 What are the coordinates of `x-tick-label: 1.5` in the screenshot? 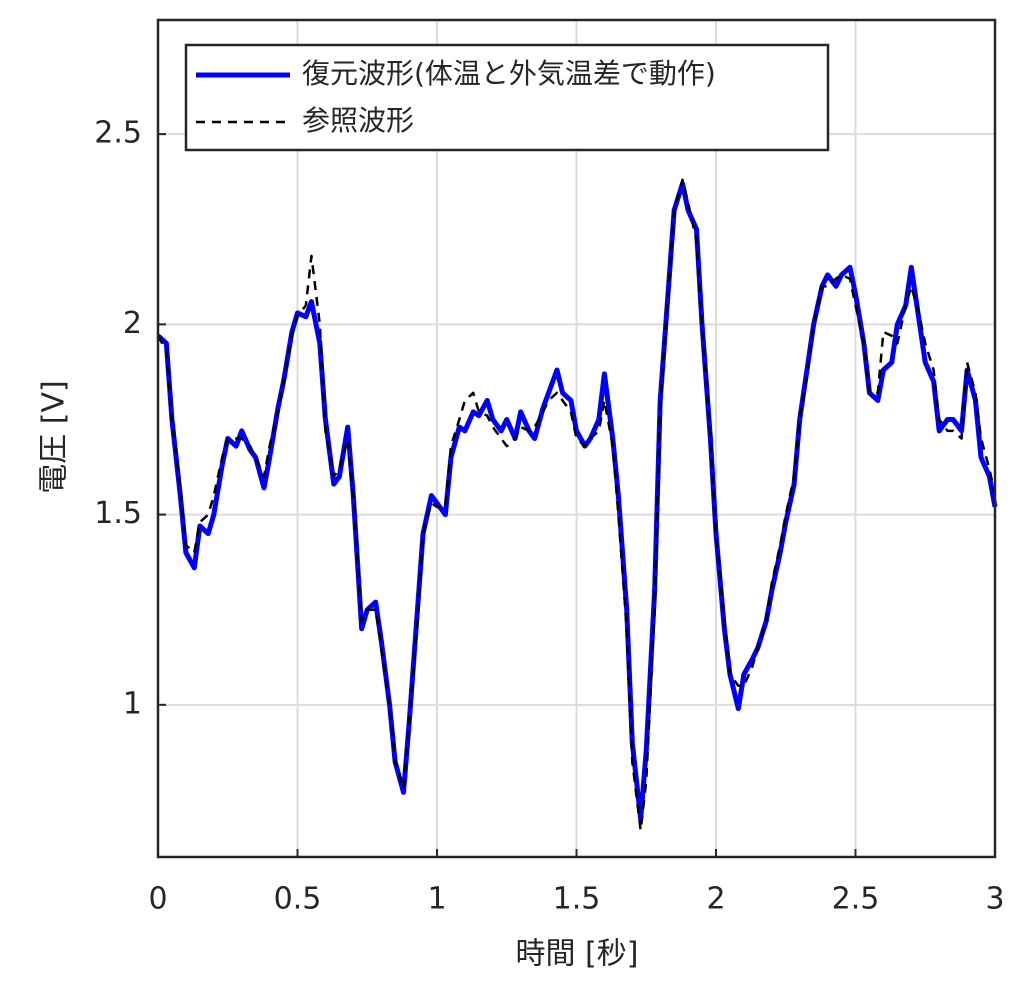 It's located at (577, 899).